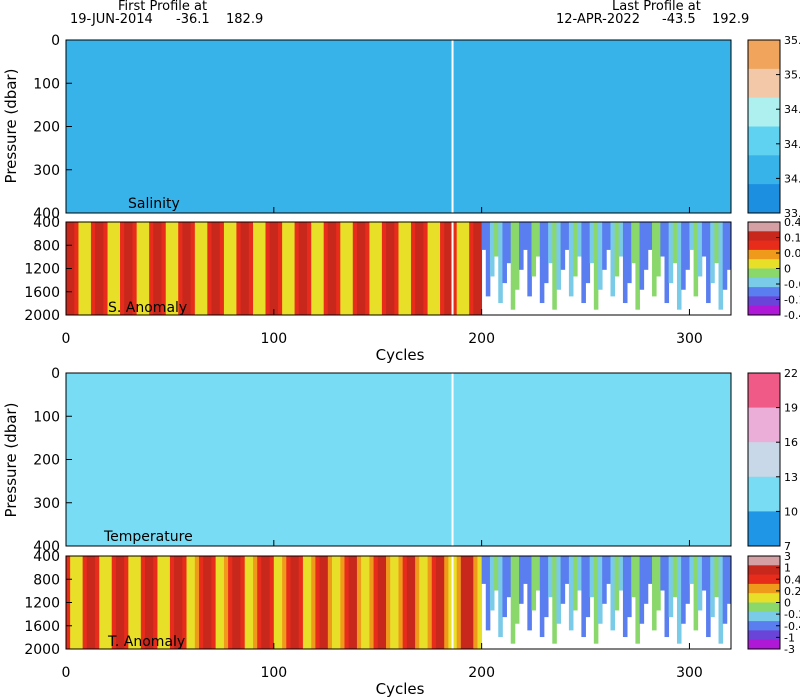 This screenshot has height=700, width=800. I want to click on last-profile-date: 12-APR-2022, so click(598, 19).